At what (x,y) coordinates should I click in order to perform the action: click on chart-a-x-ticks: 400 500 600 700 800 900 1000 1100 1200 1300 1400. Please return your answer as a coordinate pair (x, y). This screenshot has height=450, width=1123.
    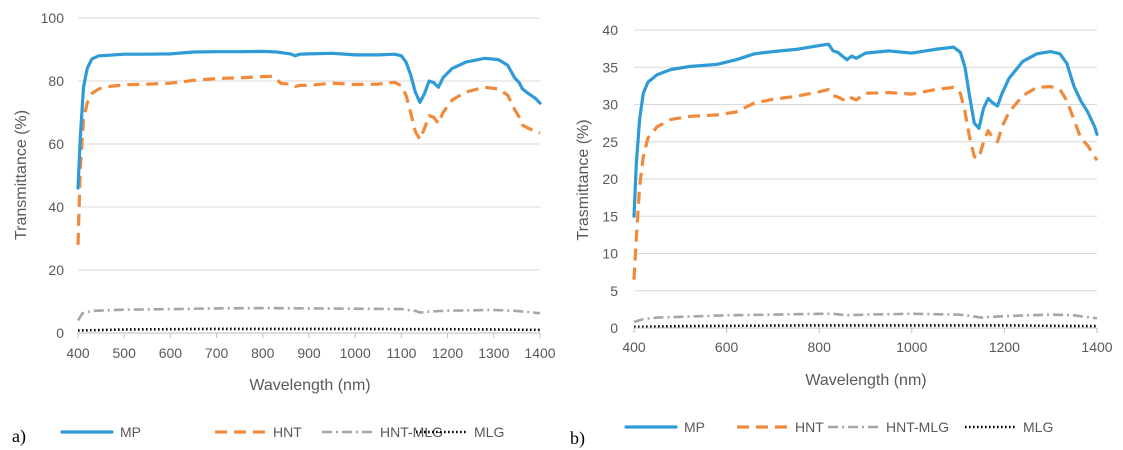
    Looking at the image, I should click on (310, 353).